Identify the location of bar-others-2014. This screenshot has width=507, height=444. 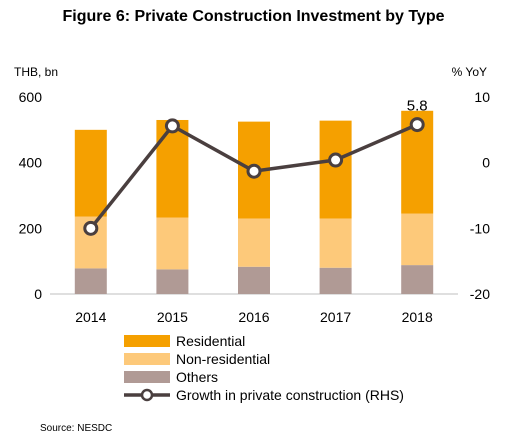
(90, 281).